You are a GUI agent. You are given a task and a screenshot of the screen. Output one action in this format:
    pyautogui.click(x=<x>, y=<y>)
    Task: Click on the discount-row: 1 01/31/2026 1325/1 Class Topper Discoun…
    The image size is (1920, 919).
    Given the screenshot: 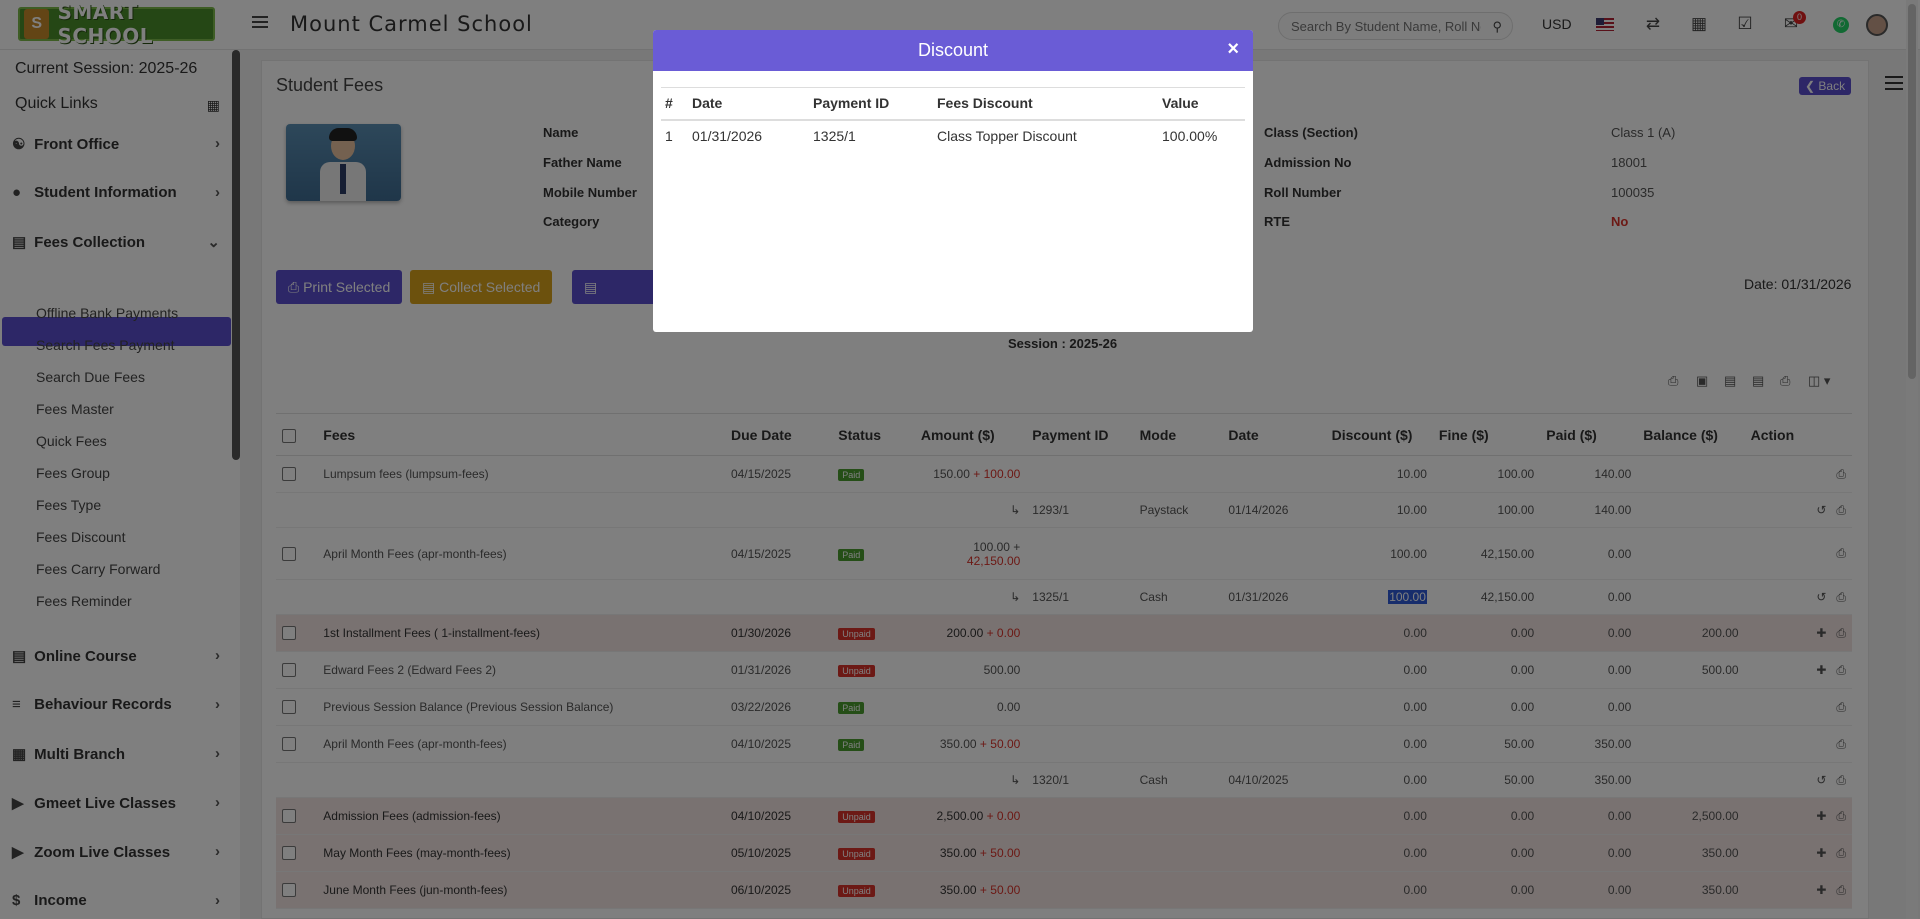 What is the action you would take?
    pyautogui.click(x=953, y=136)
    